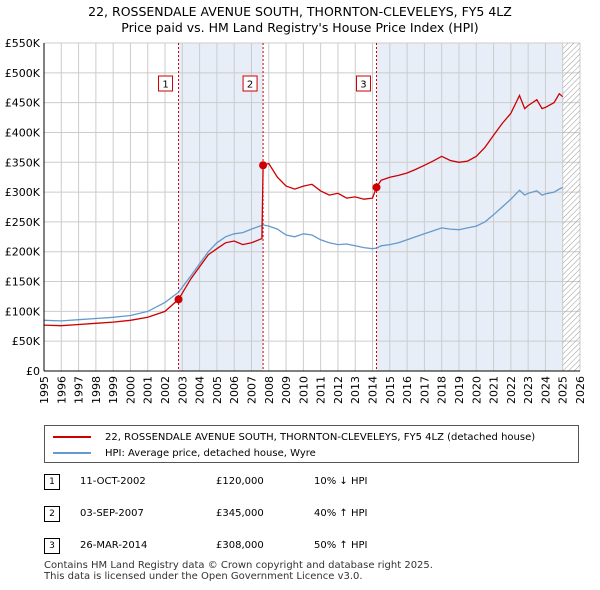 Image resolution: width=600 pixels, height=590 pixels. What do you see at coordinates (424, 390) in the screenshot?
I see `x-tick-label: 2017` at bounding box center [424, 390].